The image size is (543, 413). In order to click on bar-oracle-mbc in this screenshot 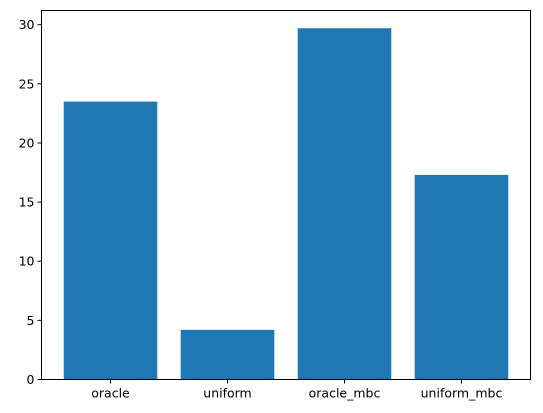, I will do `click(344, 204)`.